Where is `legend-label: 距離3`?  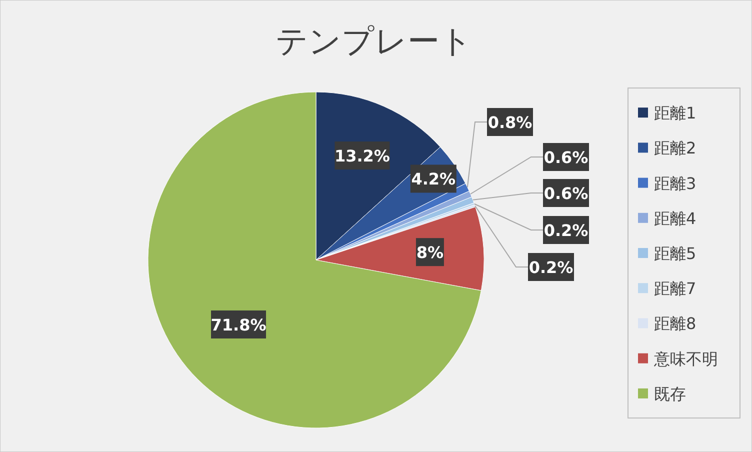
legend-label: 距離3 is located at coordinates (675, 183).